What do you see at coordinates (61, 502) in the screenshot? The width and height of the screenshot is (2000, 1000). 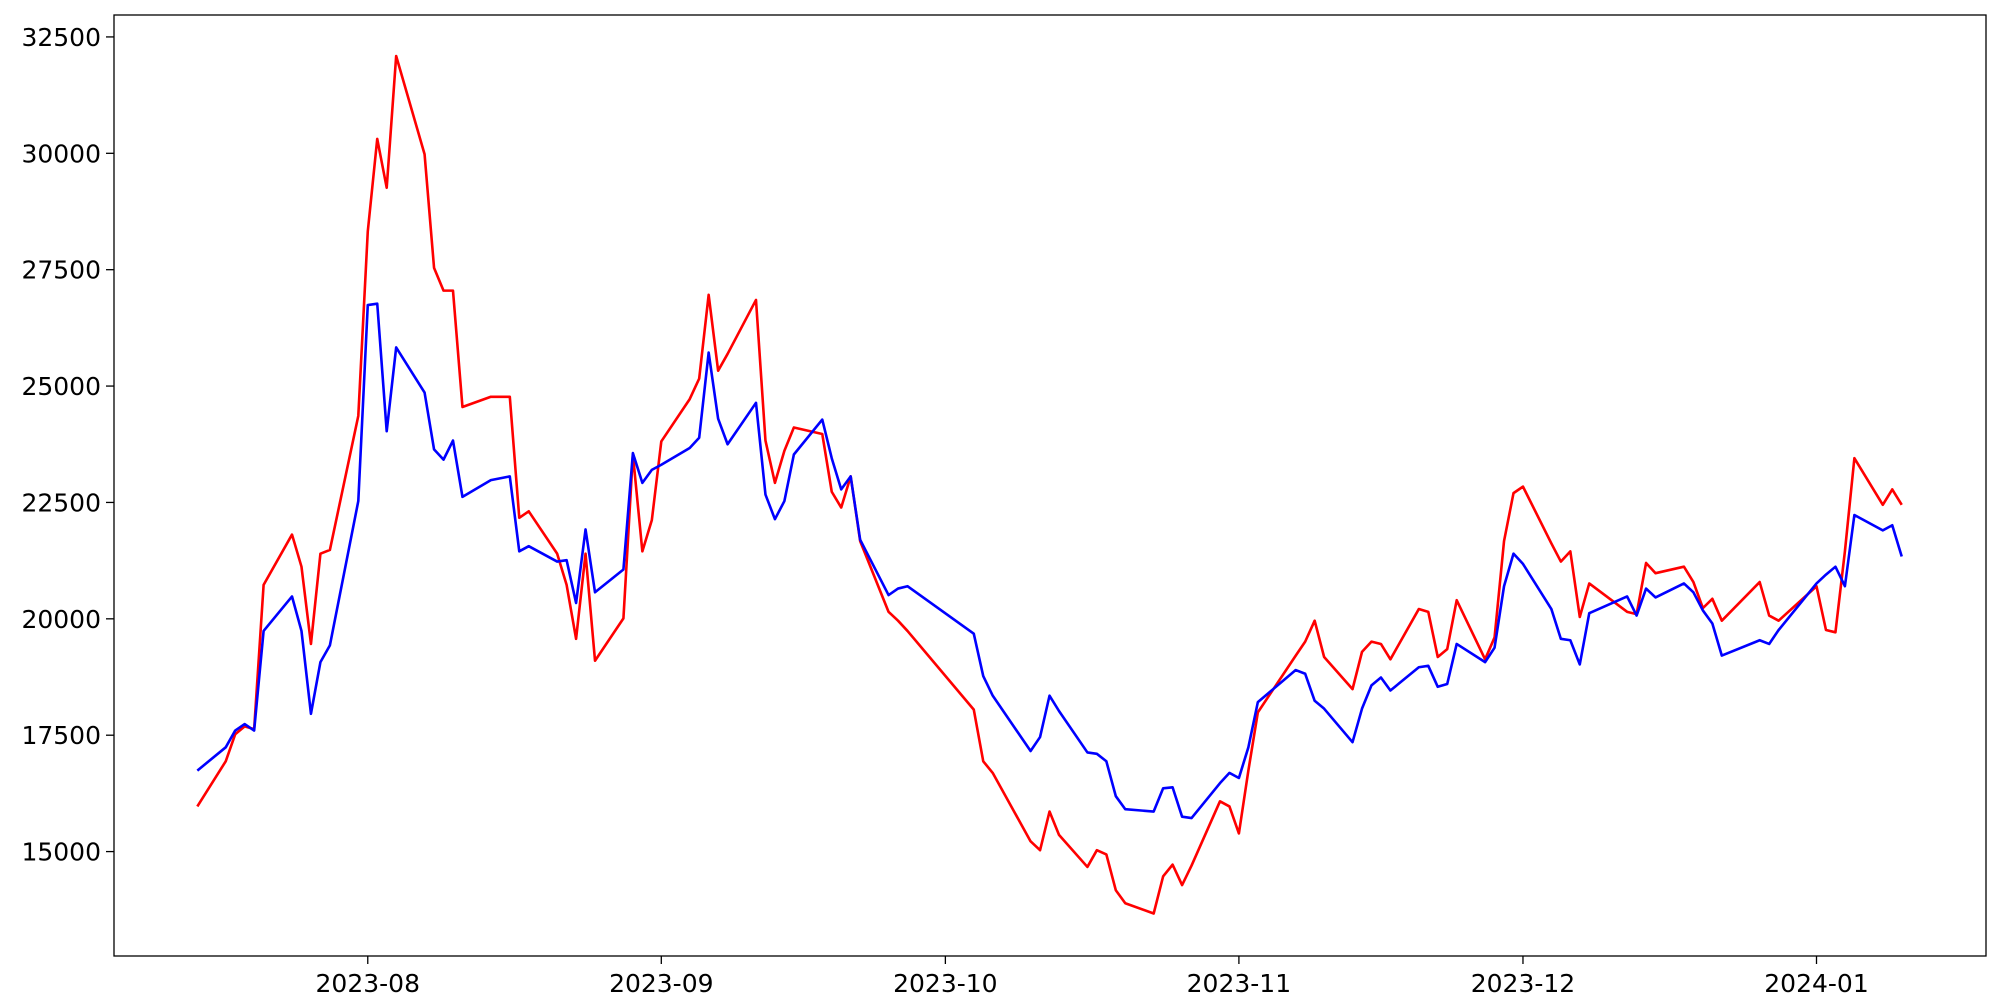 I see `y-tick-label: 22500` at bounding box center [61, 502].